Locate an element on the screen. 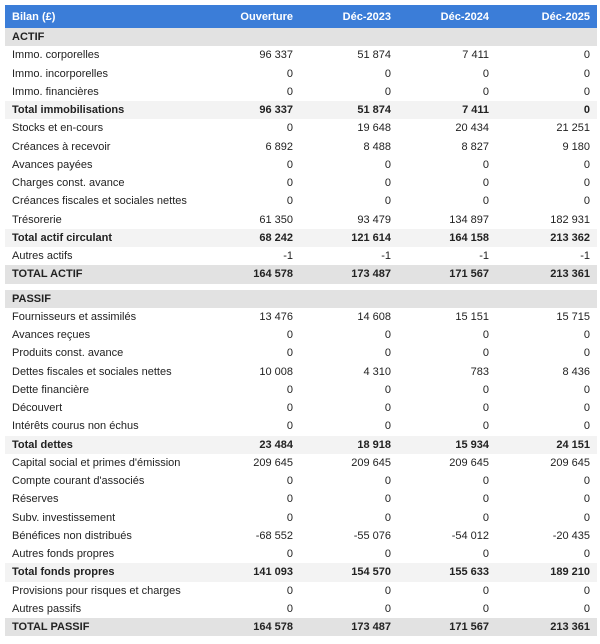 This screenshot has height=644, width=600. section-title: PASSIF is located at coordinates (31, 298).